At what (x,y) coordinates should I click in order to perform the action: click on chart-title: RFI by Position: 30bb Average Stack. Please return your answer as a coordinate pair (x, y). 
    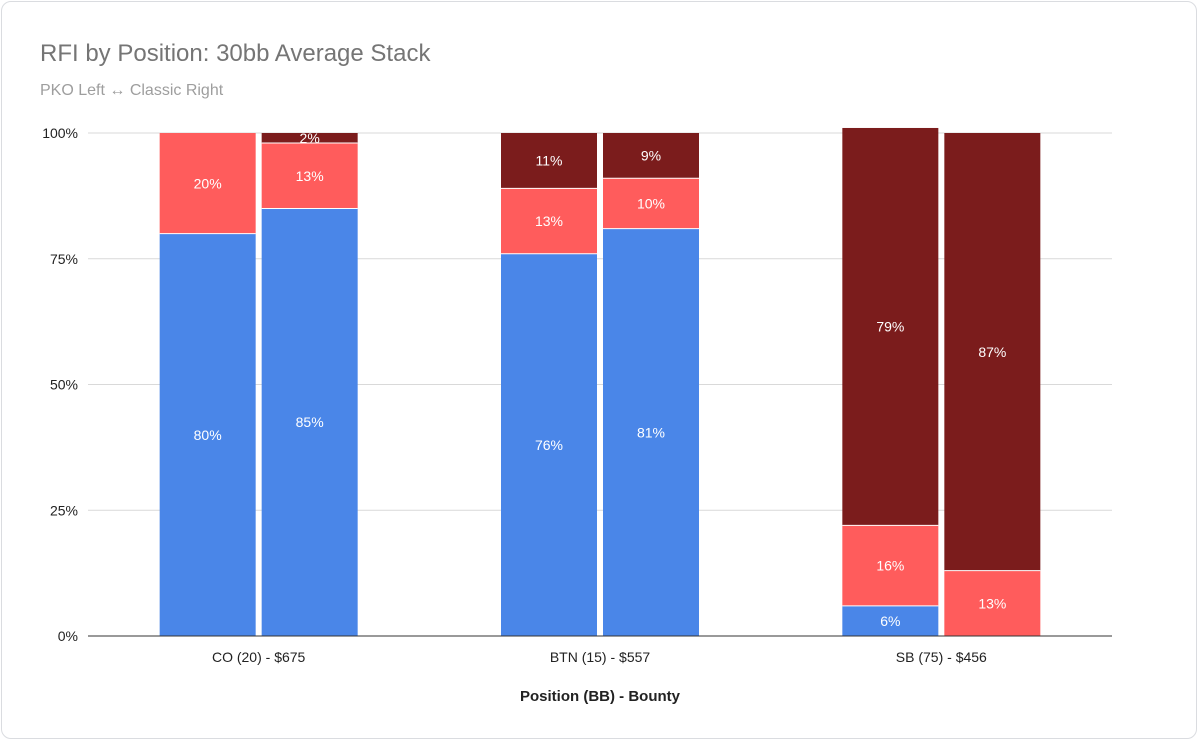
    Looking at the image, I should click on (235, 53).